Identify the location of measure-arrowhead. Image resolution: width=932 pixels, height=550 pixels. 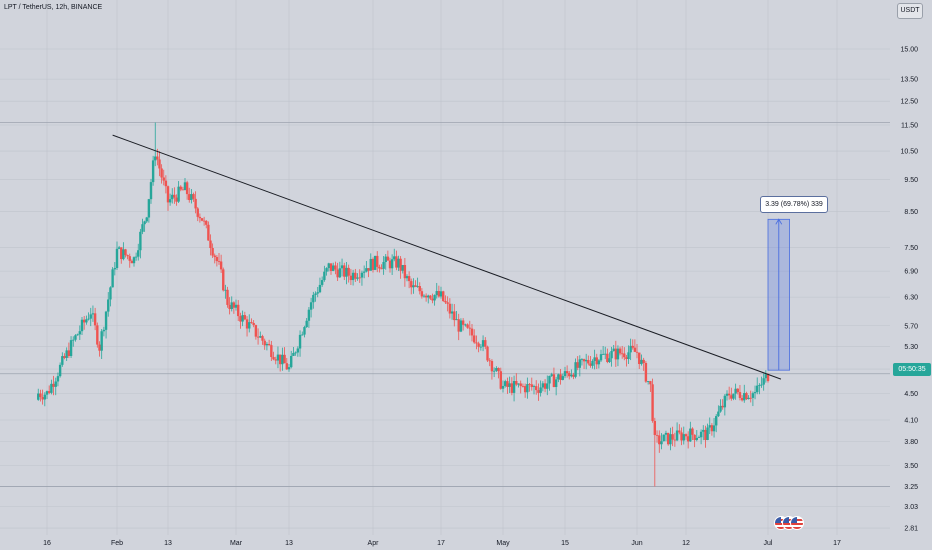
(779, 221).